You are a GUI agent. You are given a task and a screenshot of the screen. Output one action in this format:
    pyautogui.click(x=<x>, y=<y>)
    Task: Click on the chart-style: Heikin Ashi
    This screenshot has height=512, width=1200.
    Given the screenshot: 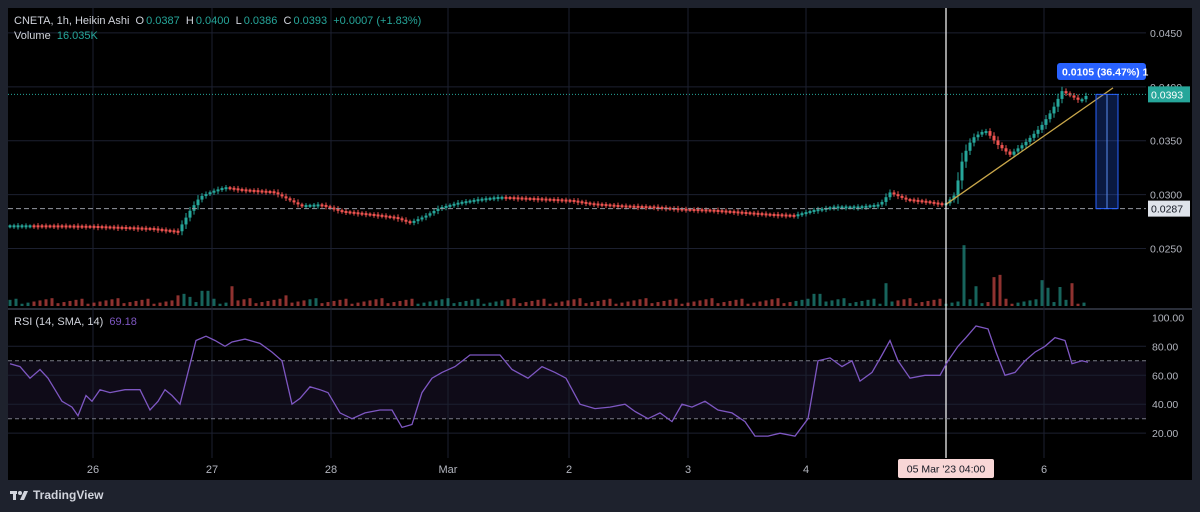 What is the action you would take?
    pyautogui.click(x=102, y=21)
    